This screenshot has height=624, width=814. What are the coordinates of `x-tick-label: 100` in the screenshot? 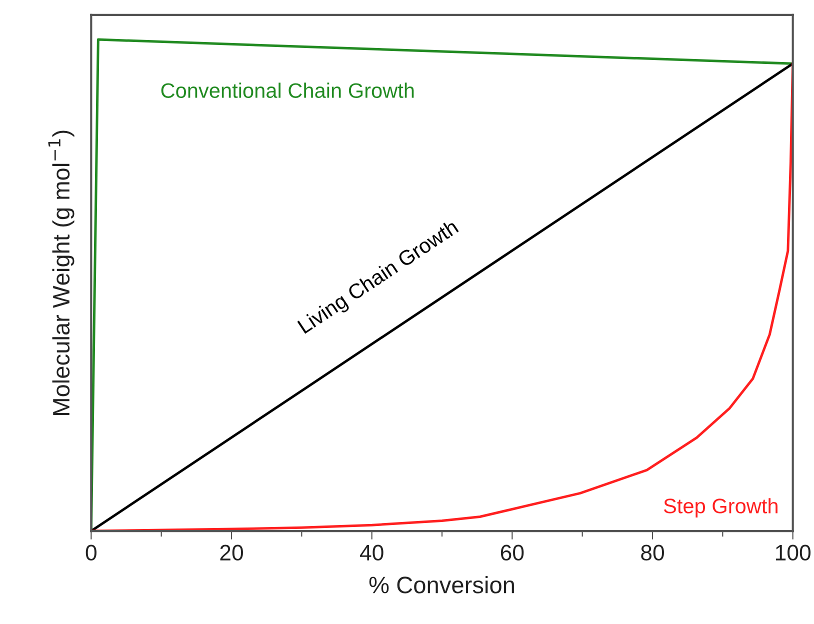 It's located at (793, 552).